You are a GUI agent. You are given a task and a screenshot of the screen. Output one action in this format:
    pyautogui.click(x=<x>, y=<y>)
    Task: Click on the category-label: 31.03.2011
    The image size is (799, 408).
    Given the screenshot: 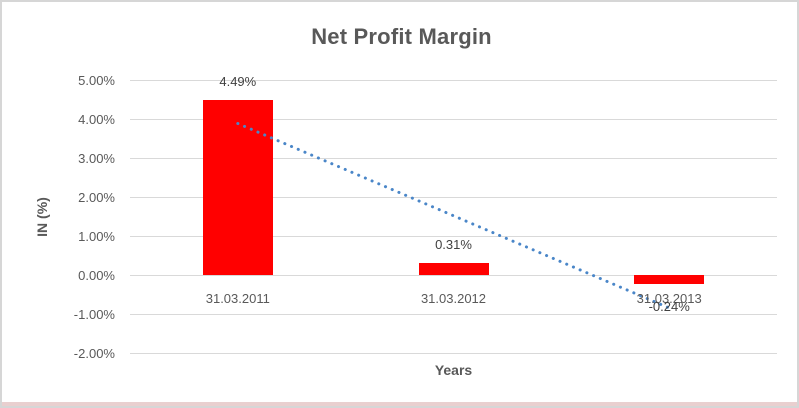 What is the action you would take?
    pyautogui.click(x=237, y=298)
    